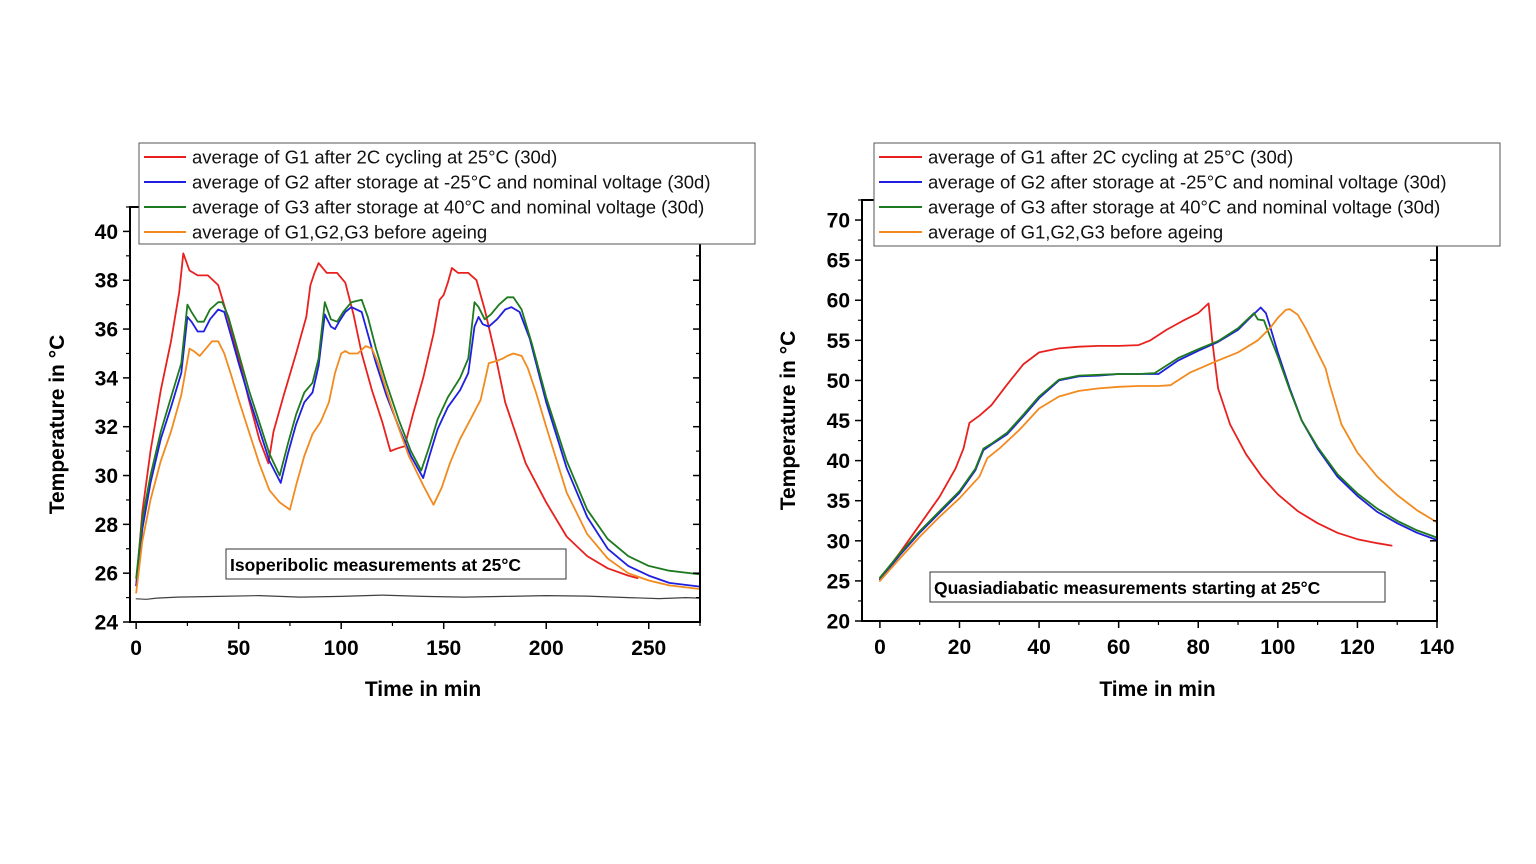 The width and height of the screenshot is (1536, 864). What do you see at coordinates (838, 301) in the screenshot?
I see `y-tick-label: 60` at bounding box center [838, 301].